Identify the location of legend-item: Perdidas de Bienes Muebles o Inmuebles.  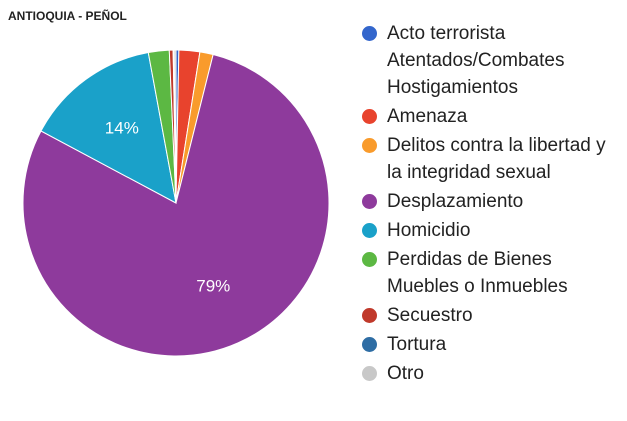
(491, 273).